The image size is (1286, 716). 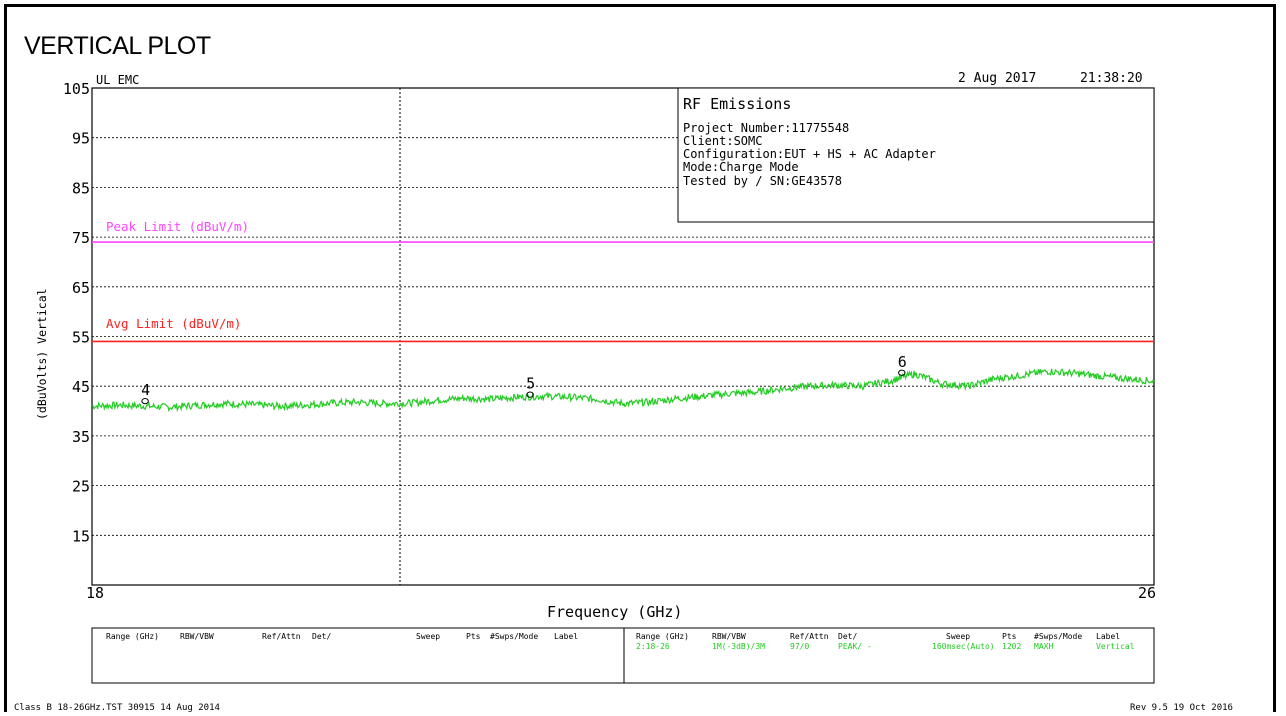 What do you see at coordinates (722, 141) in the screenshot?
I see `info-line-client: Client:SOMC` at bounding box center [722, 141].